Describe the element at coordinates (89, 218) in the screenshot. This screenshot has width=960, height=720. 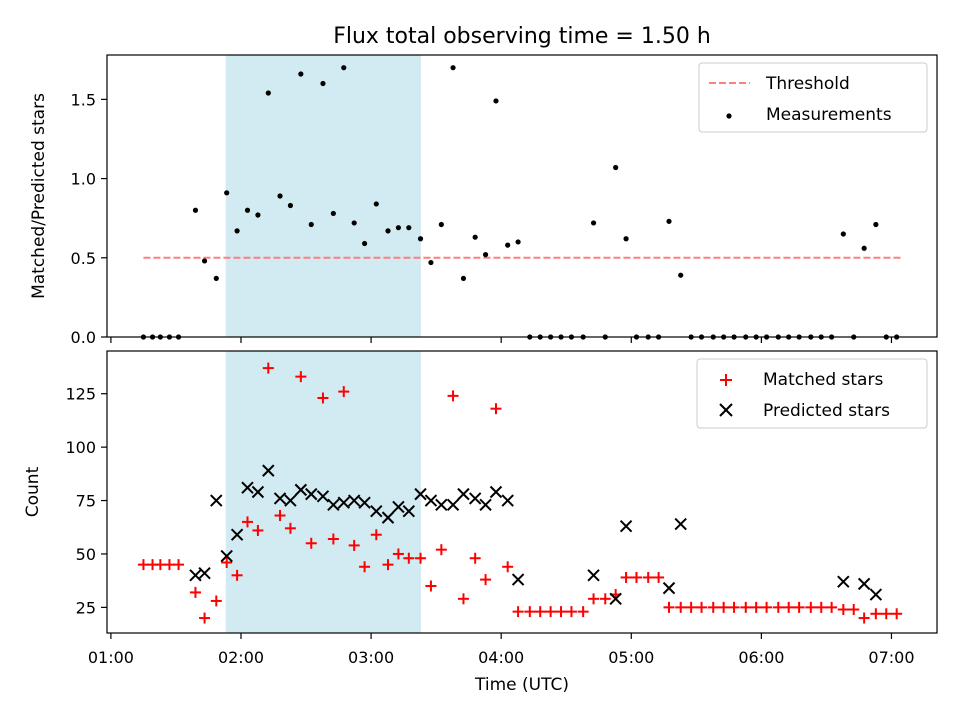
I see `ratio-y-ticks: 0.0 0.5 1.0 1.5` at that location.